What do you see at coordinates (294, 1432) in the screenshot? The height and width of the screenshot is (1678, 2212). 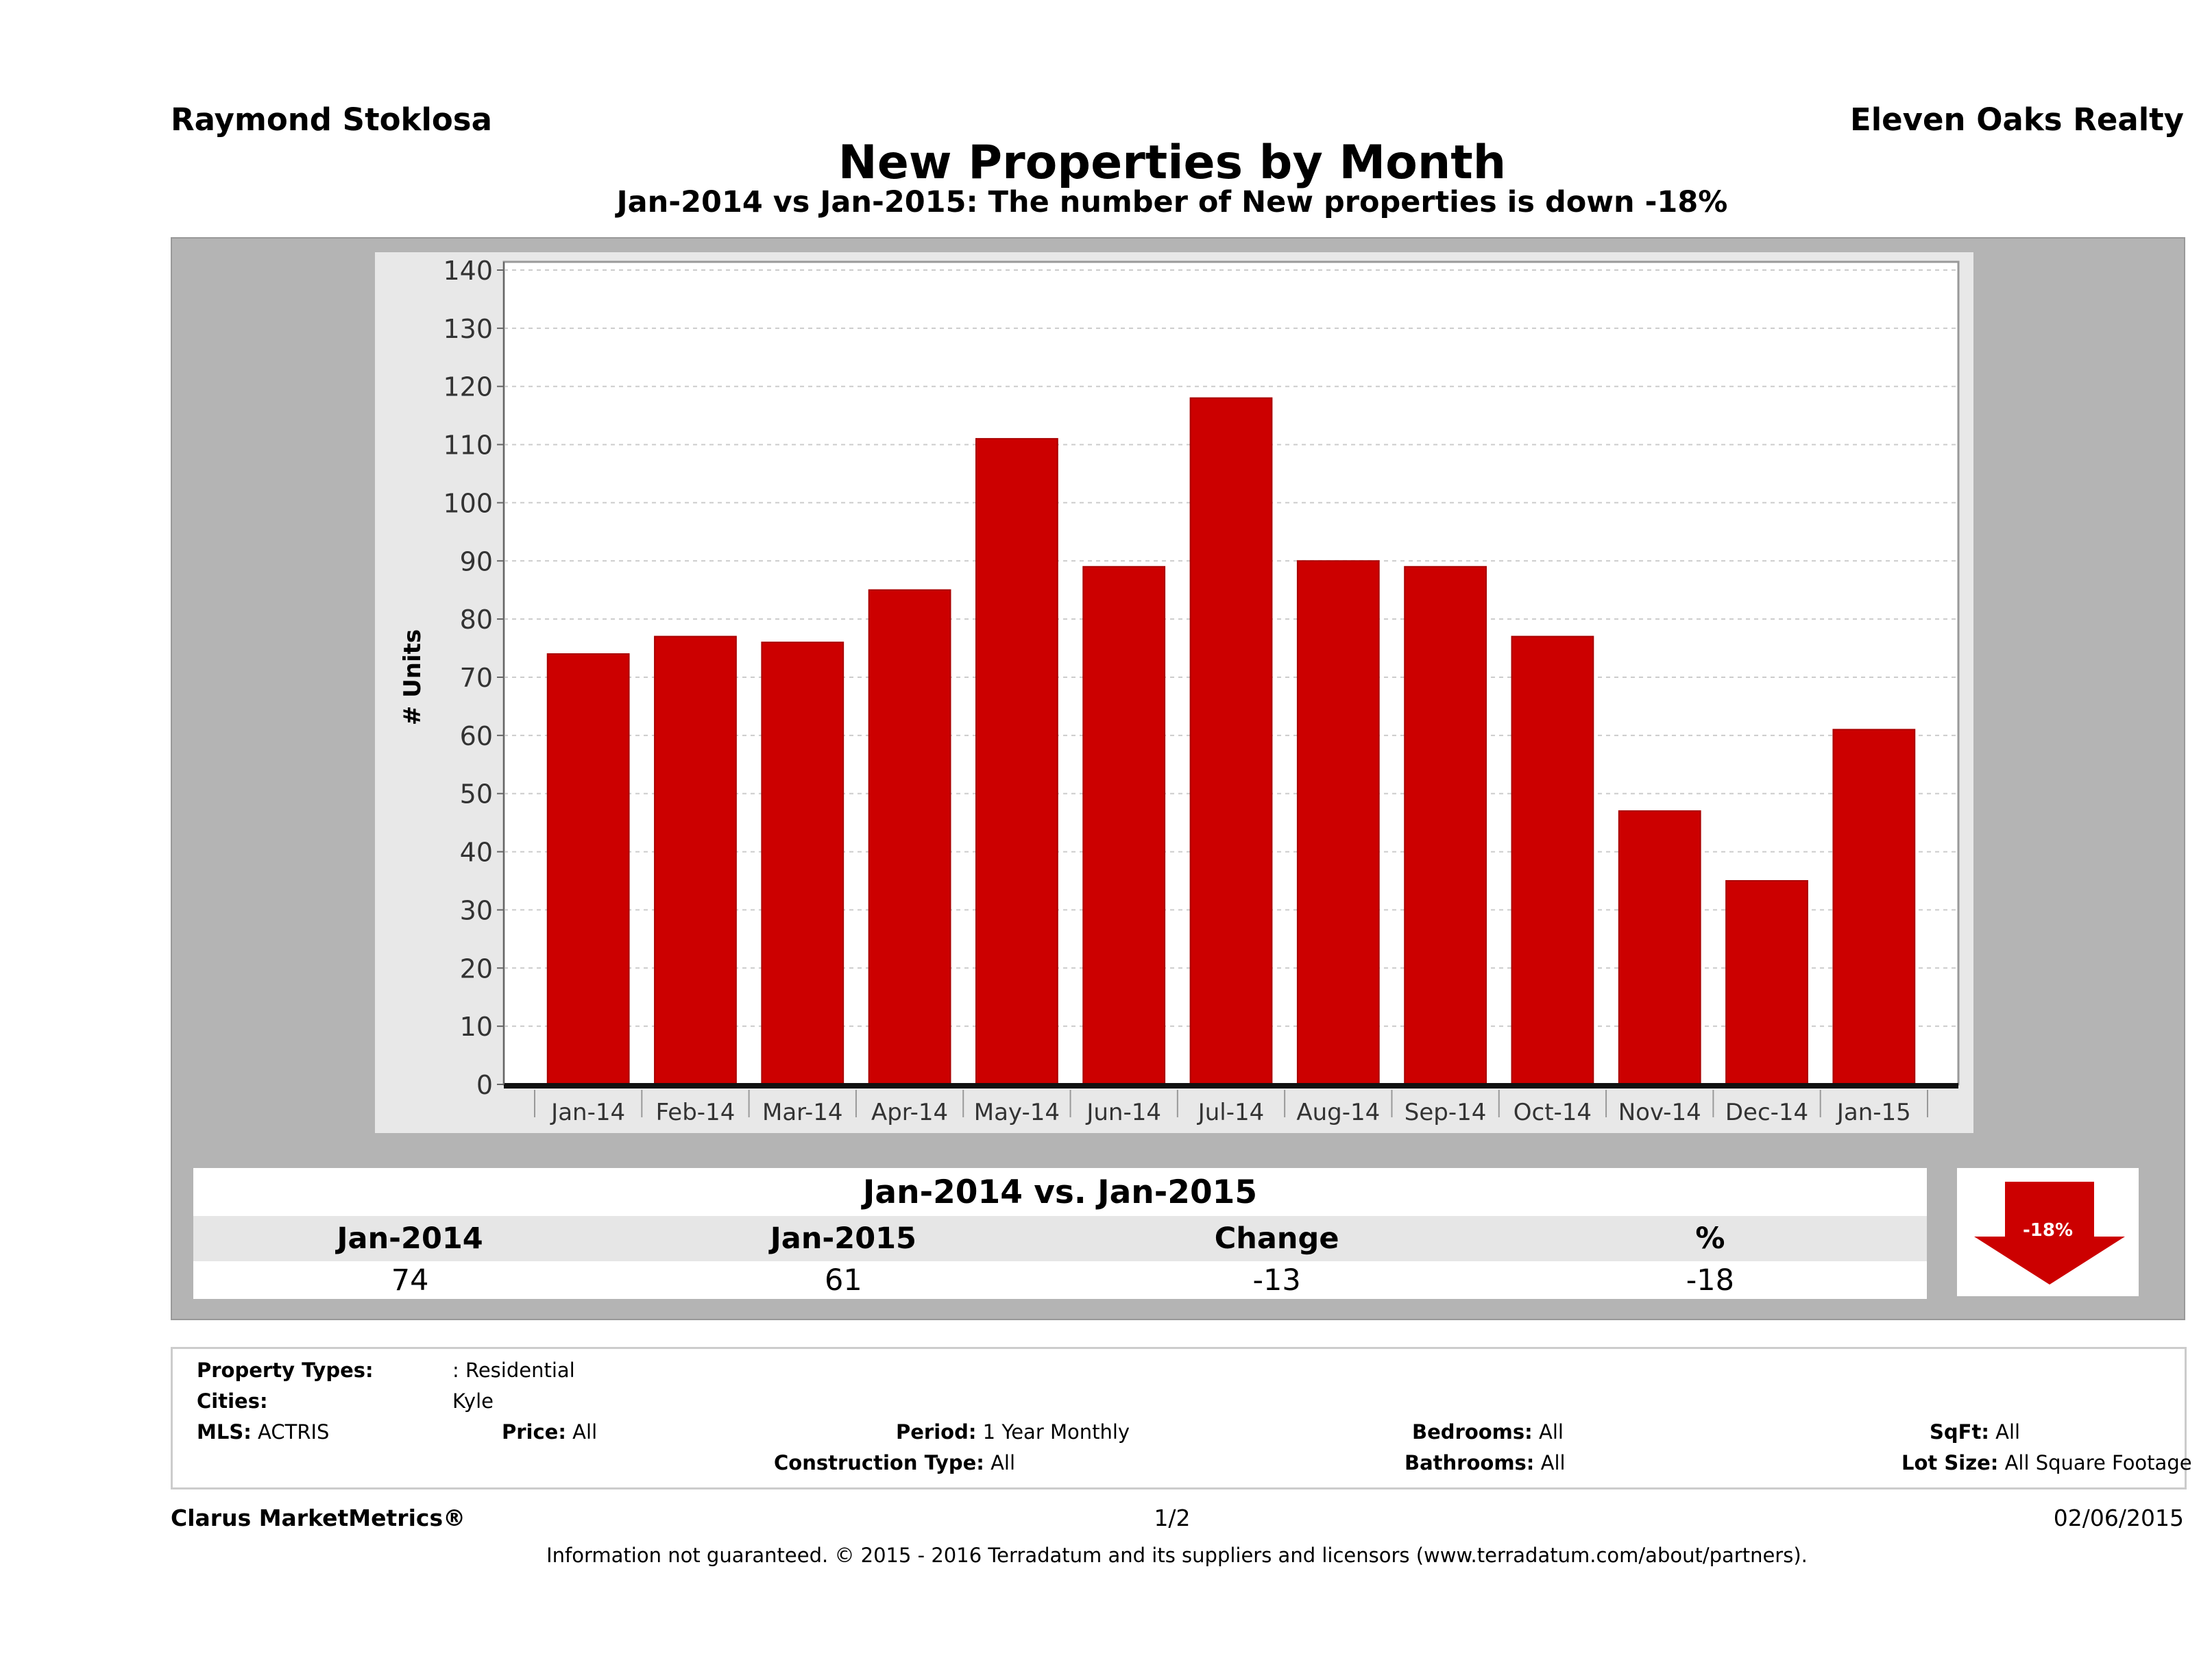 I see `value-mls: ACTRIS` at bounding box center [294, 1432].